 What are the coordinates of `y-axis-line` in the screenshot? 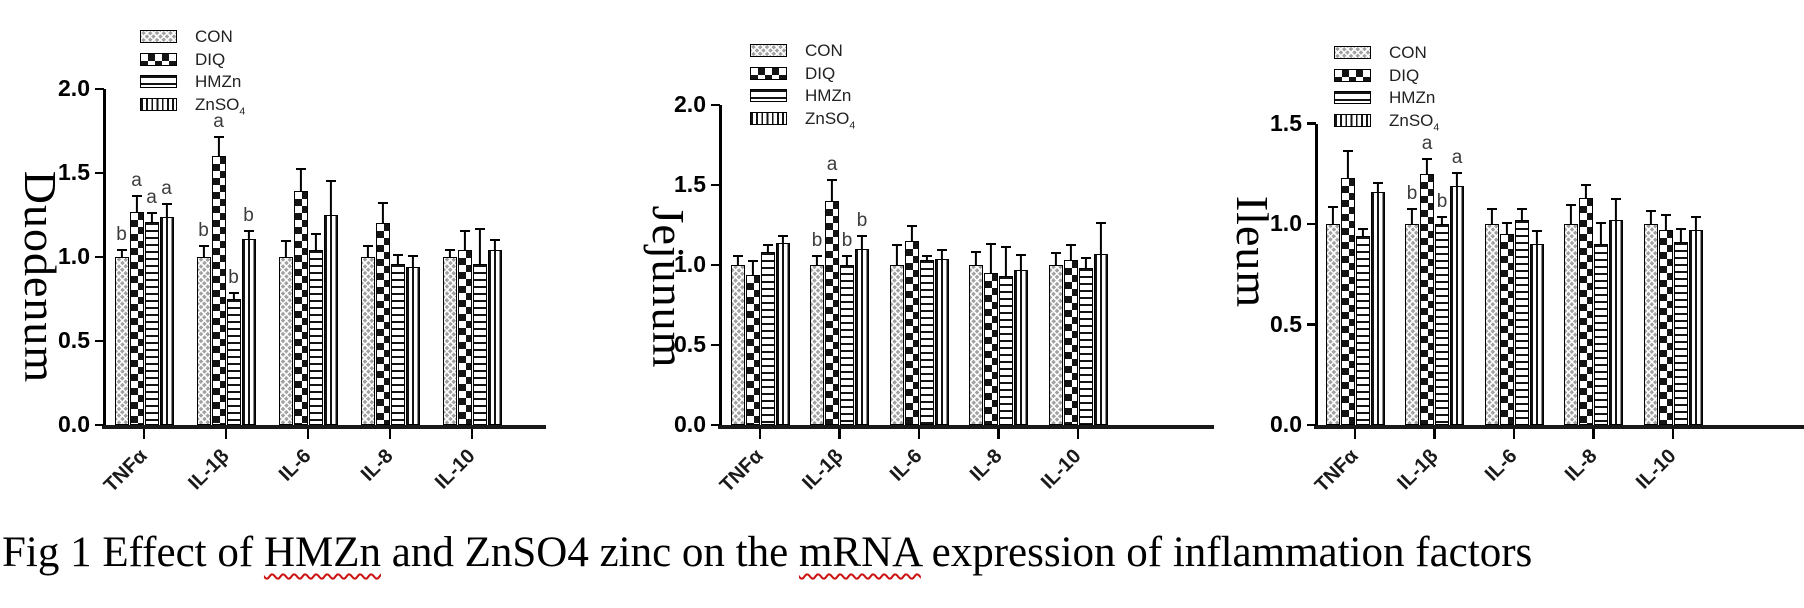 It's located at (104, 257).